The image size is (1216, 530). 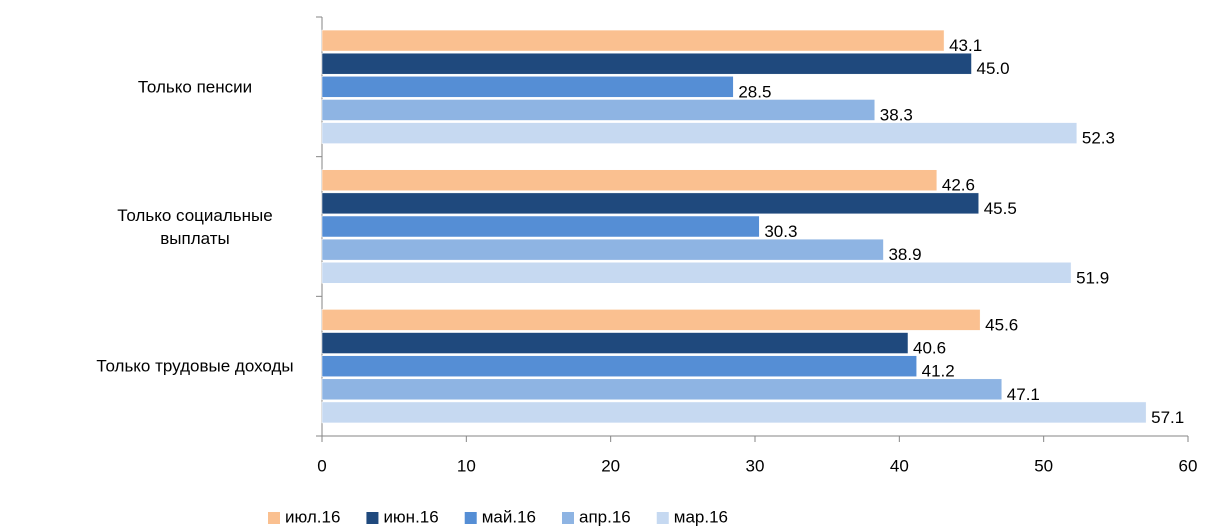 I want to click on x-tick-label: 30, so click(x=755, y=465).